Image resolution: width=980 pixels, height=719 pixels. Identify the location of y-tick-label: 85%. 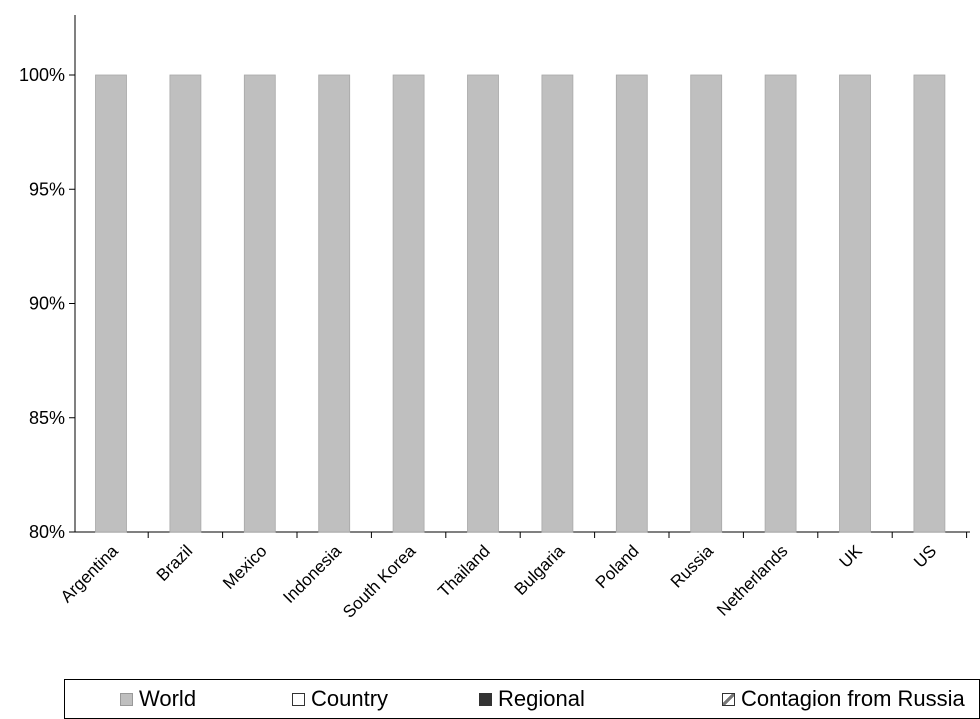
(47, 418).